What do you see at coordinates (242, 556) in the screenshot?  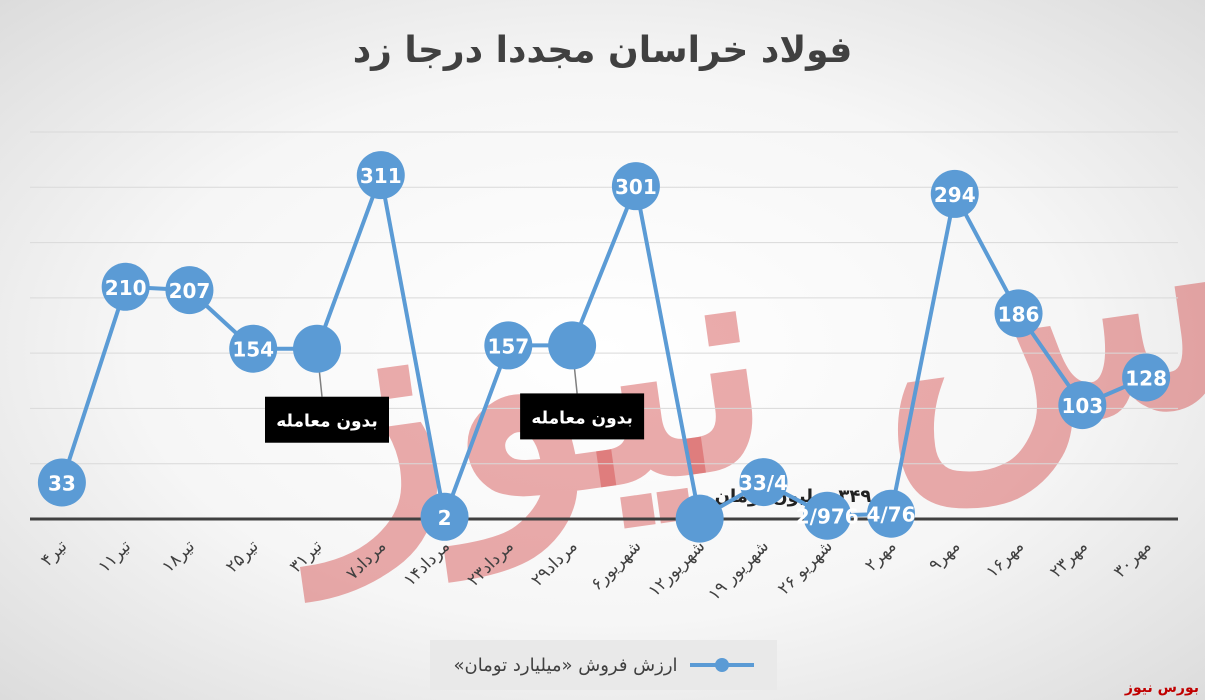 I see `x-tick-label: ۲۵تیر` at bounding box center [242, 556].